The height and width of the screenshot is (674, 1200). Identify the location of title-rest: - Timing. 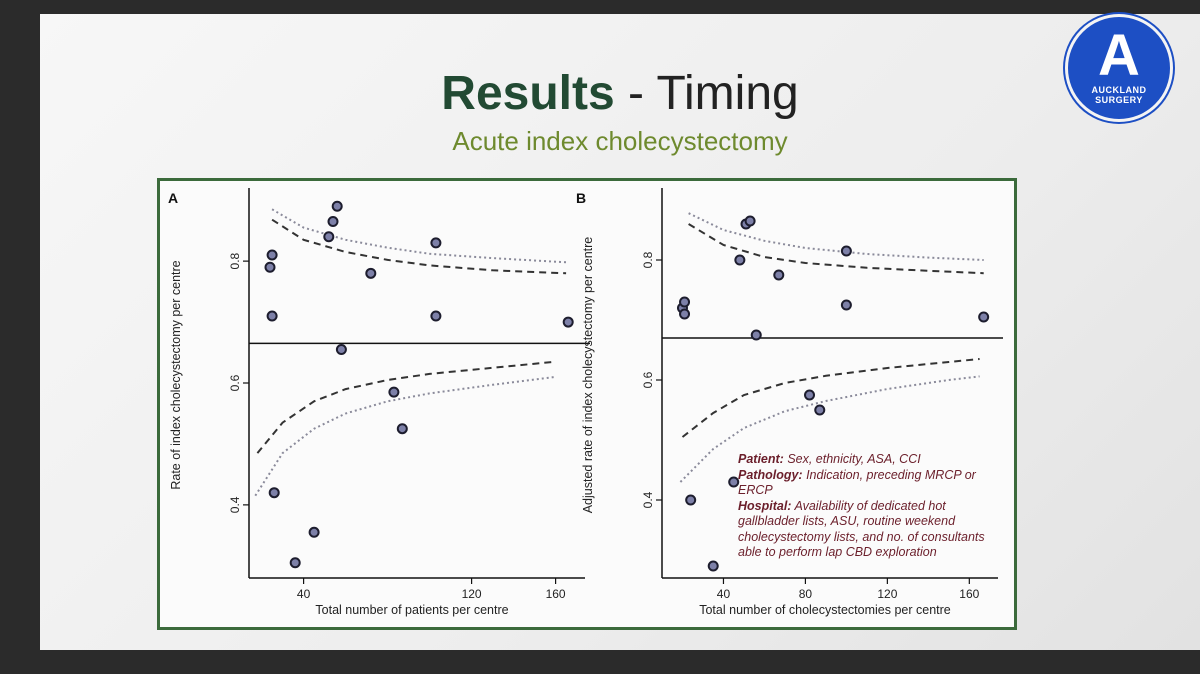
(706, 93).